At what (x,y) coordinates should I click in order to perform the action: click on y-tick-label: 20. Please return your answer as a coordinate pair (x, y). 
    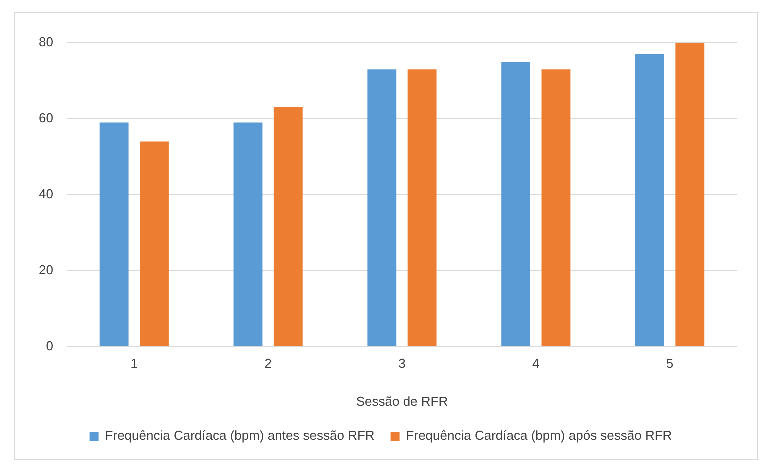
    Looking at the image, I should click on (46, 270).